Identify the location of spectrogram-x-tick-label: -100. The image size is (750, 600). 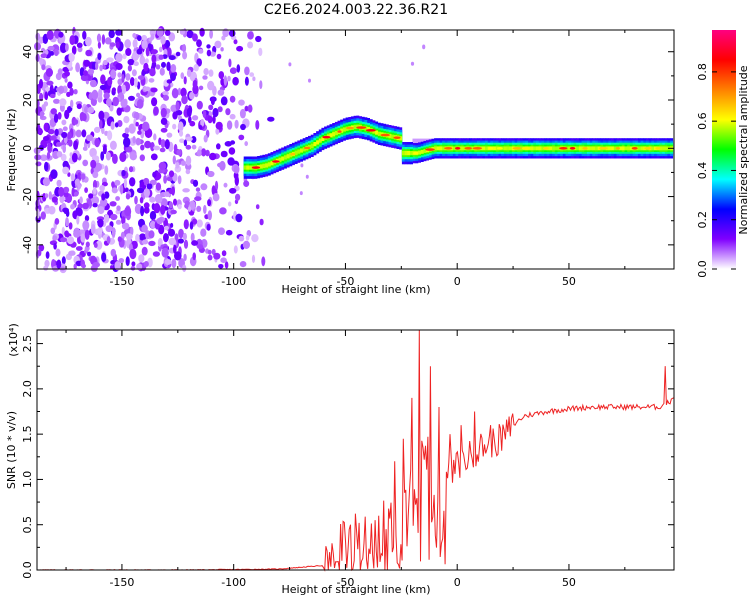
(233, 281).